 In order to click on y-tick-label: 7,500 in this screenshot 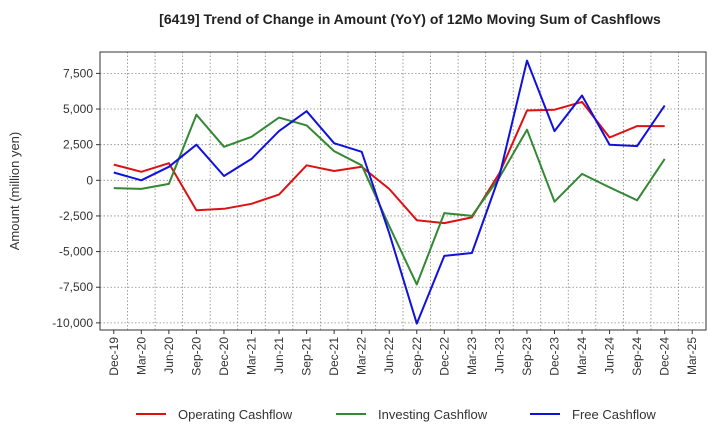, I will do `click(78, 73)`.